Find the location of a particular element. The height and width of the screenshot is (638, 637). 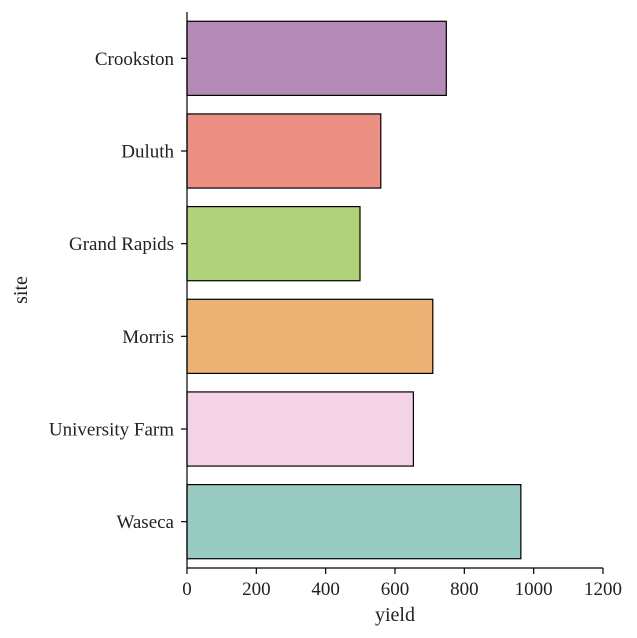

y-tick-label: University Farm is located at coordinates (111, 430).